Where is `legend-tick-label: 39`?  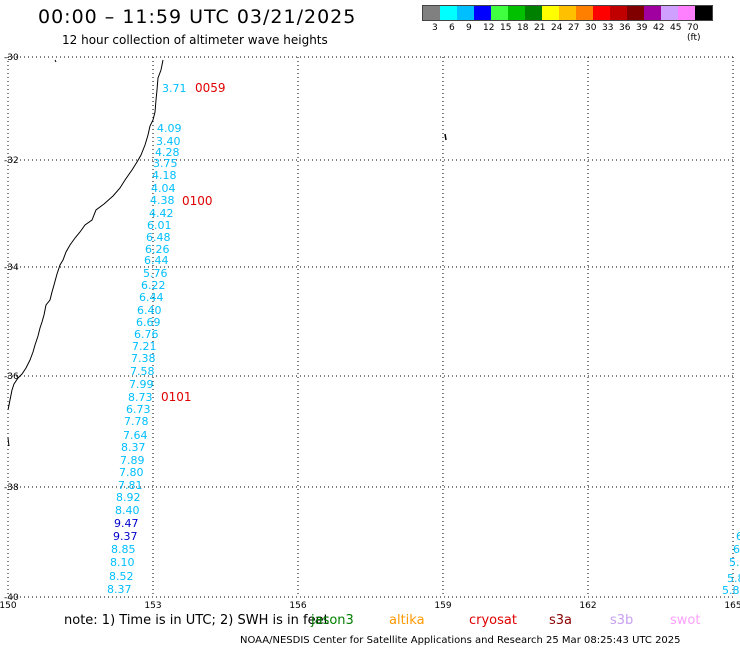
legend-tick-label: 39 is located at coordinates (642, 28).